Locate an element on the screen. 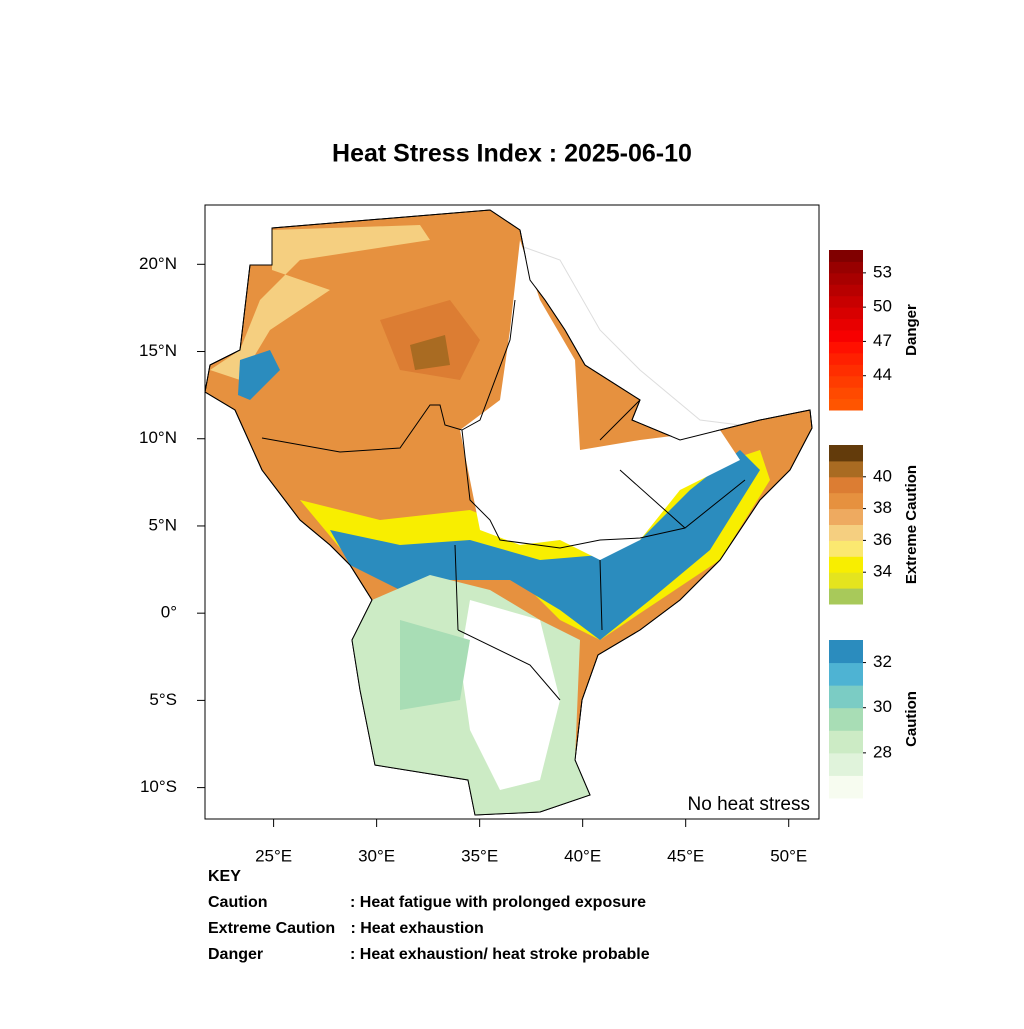 This screenshot has width=1024, height=1029. colorbar-tick-label: 28 is located at coordinates (882, 751).